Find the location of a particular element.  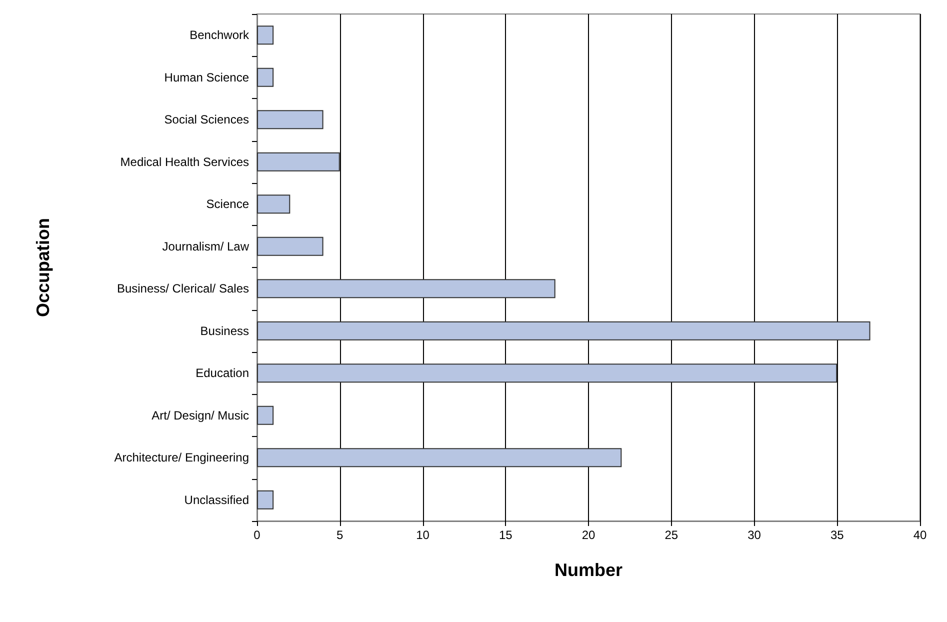

x-tick-label: 30 is located at coordinates (755, 535).